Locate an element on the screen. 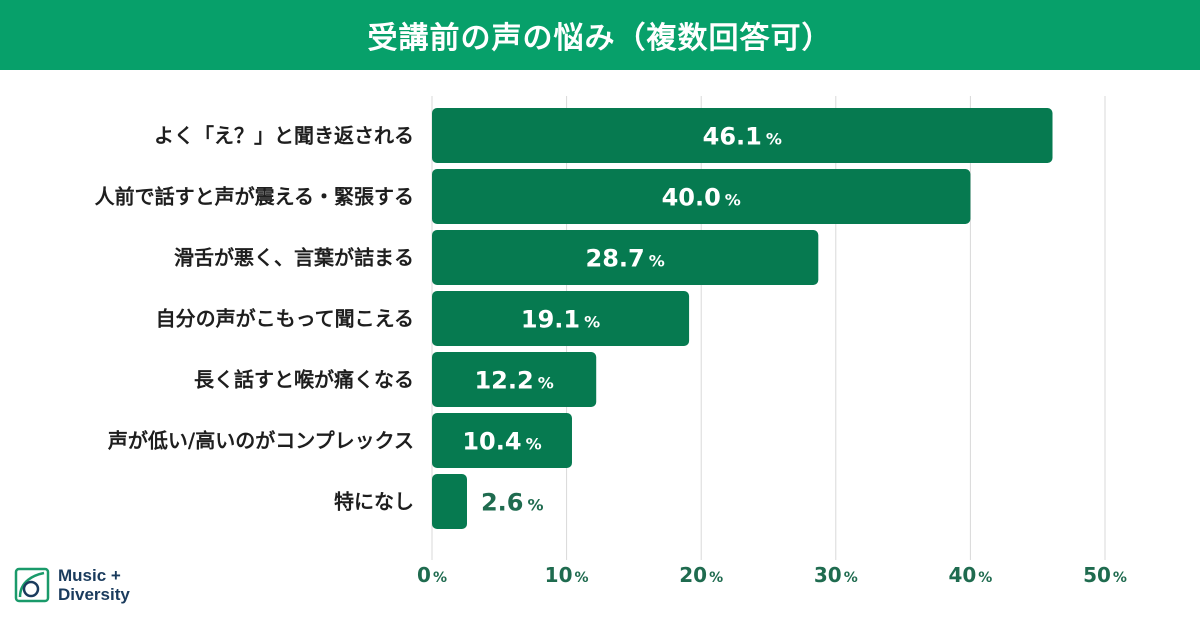 Image resolution: width=1200 pixels, height=630 pixels. value-label: 40.0% is located at coordinates (701, 198).